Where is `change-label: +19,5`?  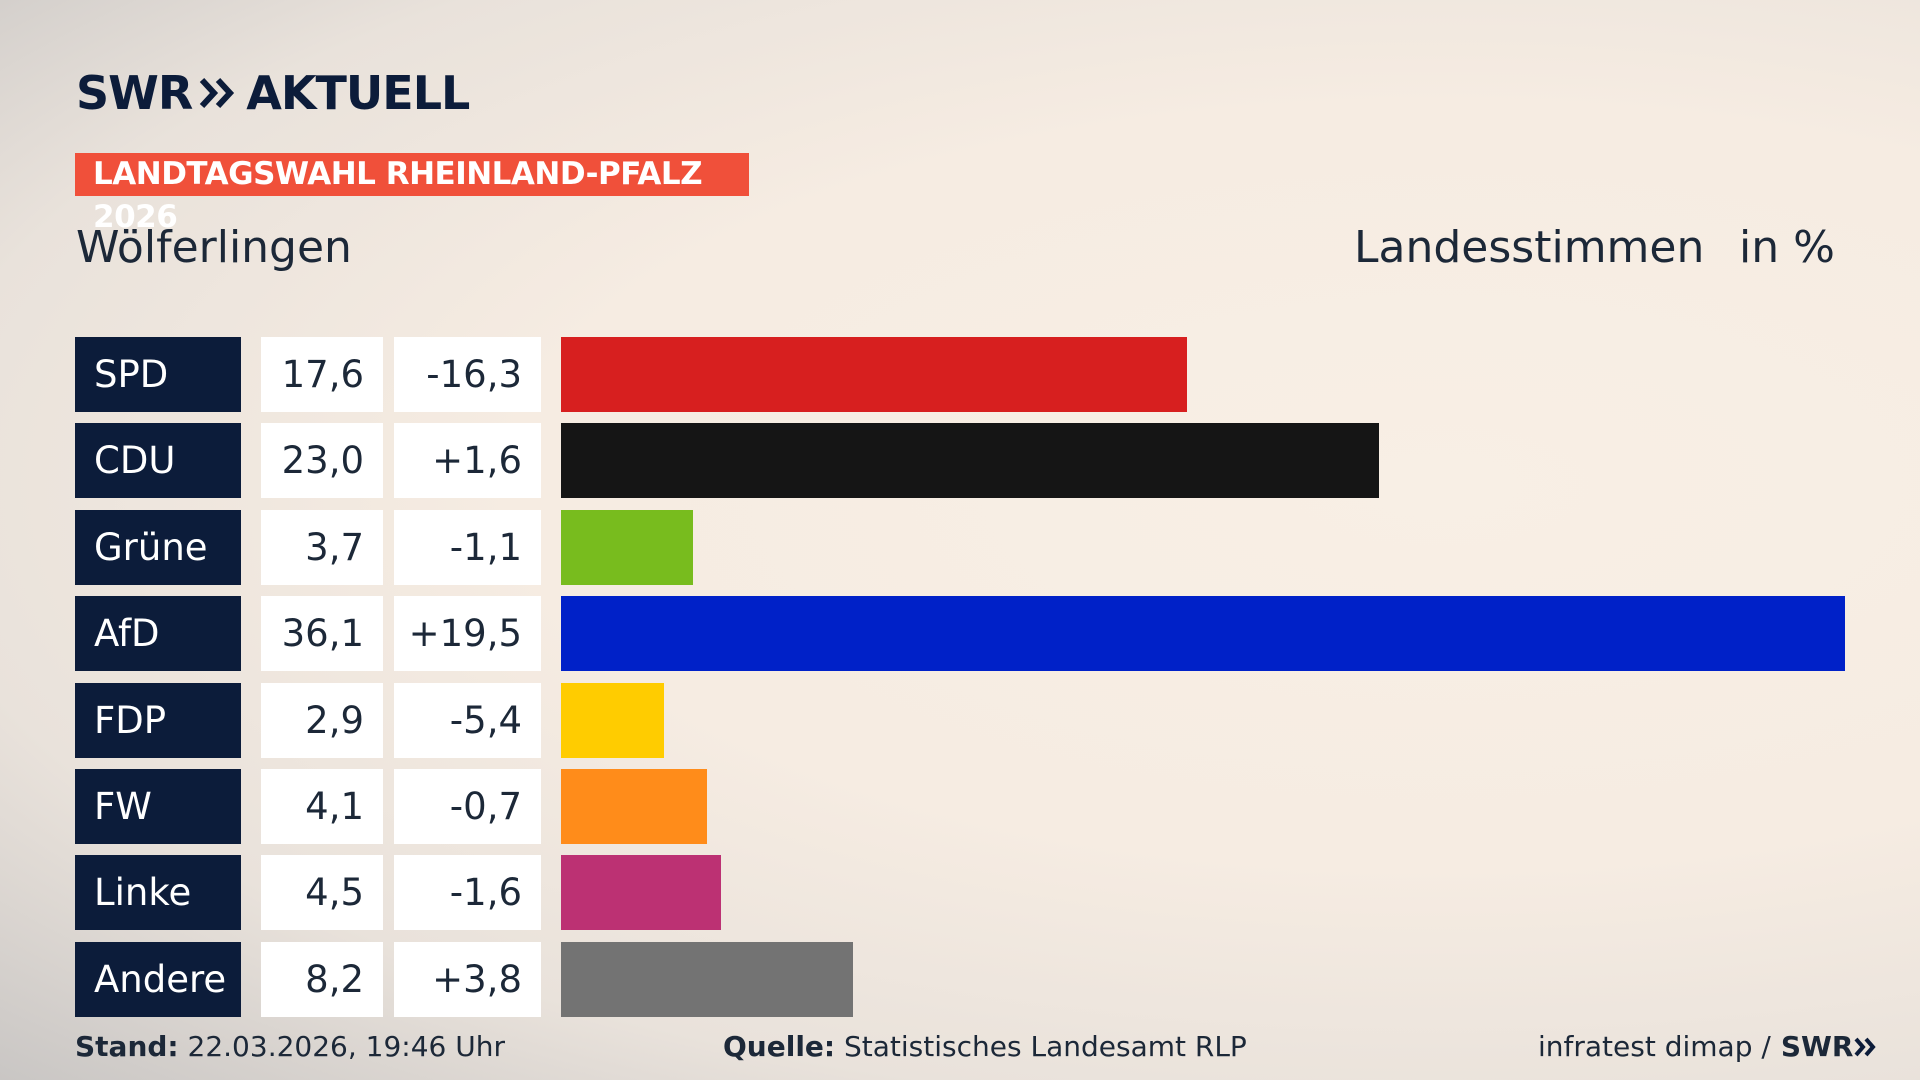
change-label: +19,5 is located at coordinates (467, 634).